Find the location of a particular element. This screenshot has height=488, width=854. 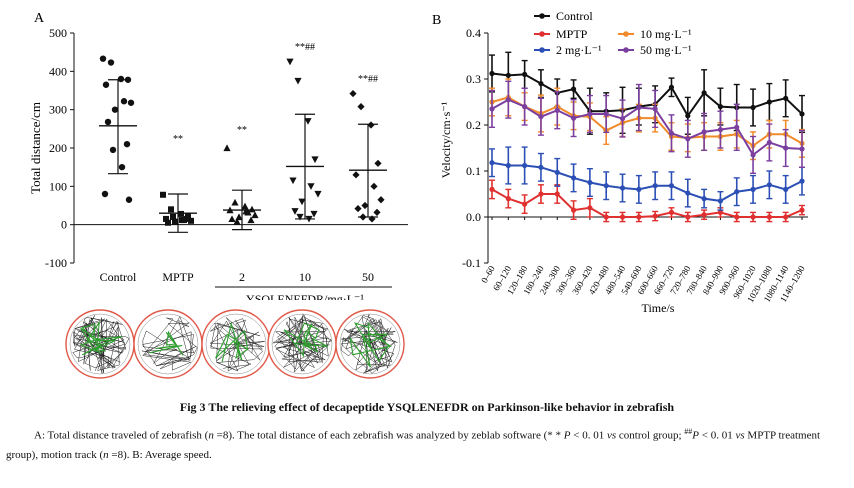

x-tick-label: 50 is located at coordinates (368, 277).